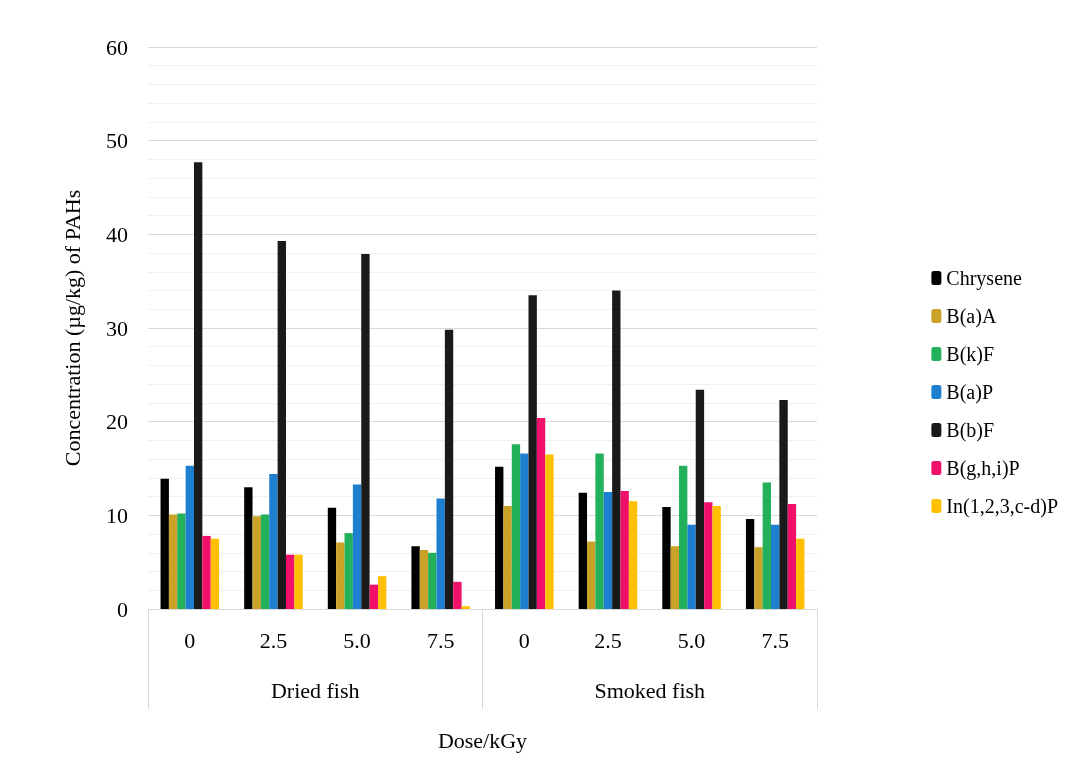  I want to click on y-axis-title: Concentration (µg/kg) of PAHs, so click(72, 328).